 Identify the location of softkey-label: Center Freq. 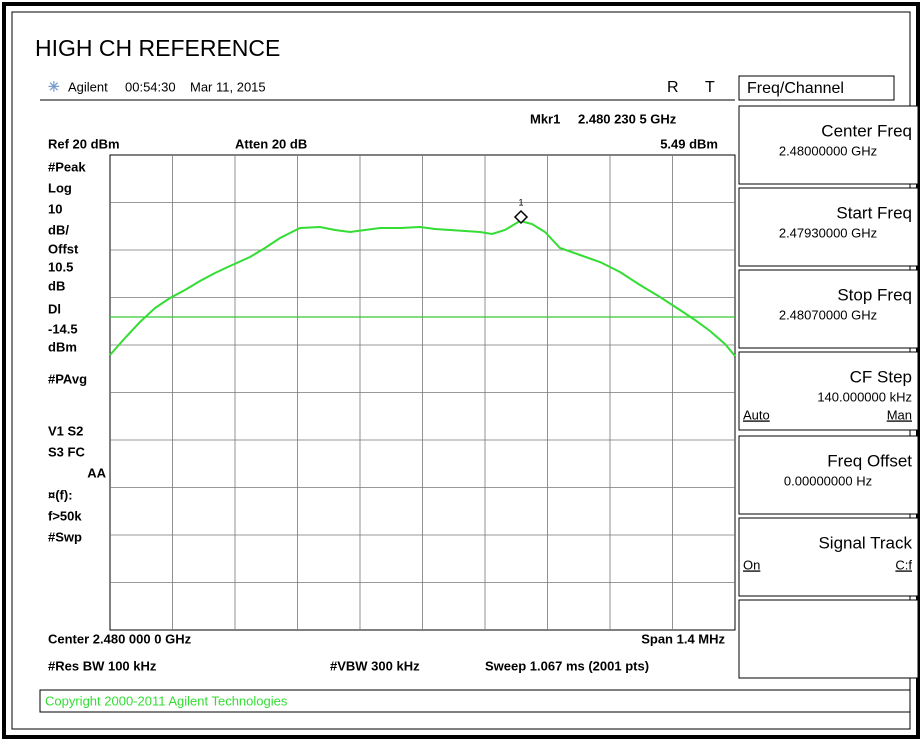
(866, 130).